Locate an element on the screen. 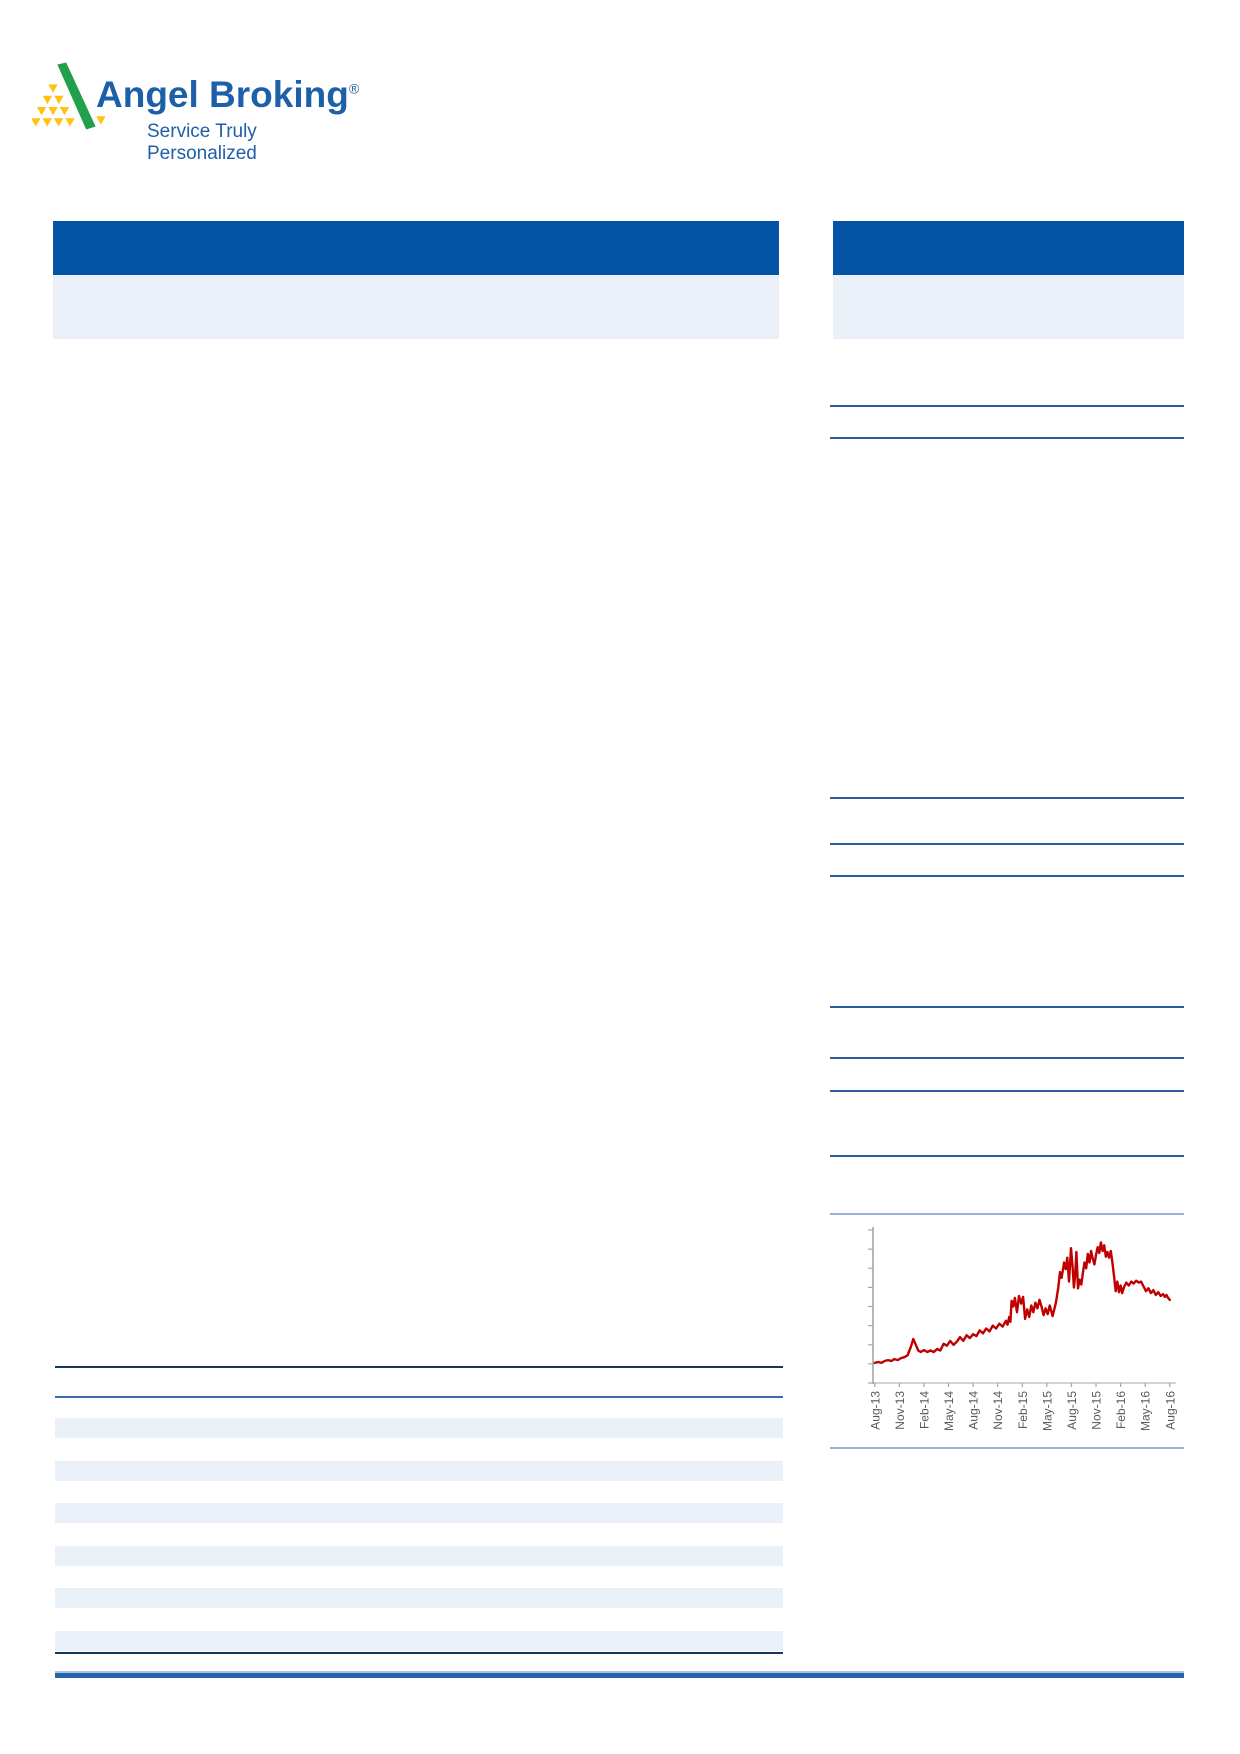  x-axis-label: Feb-14 is located at coordinates (924, 1410).